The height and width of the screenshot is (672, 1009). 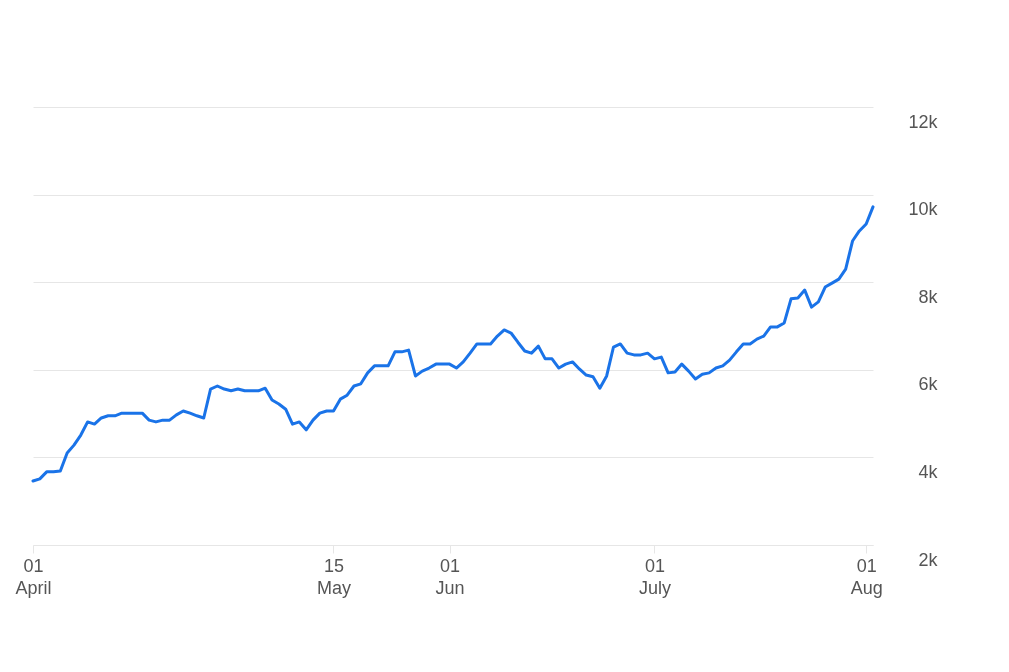 What do you see at coordinates (928, 384) in the screenshot?
I see `y-tick-label: 6k` at bounding box center [928, 384].